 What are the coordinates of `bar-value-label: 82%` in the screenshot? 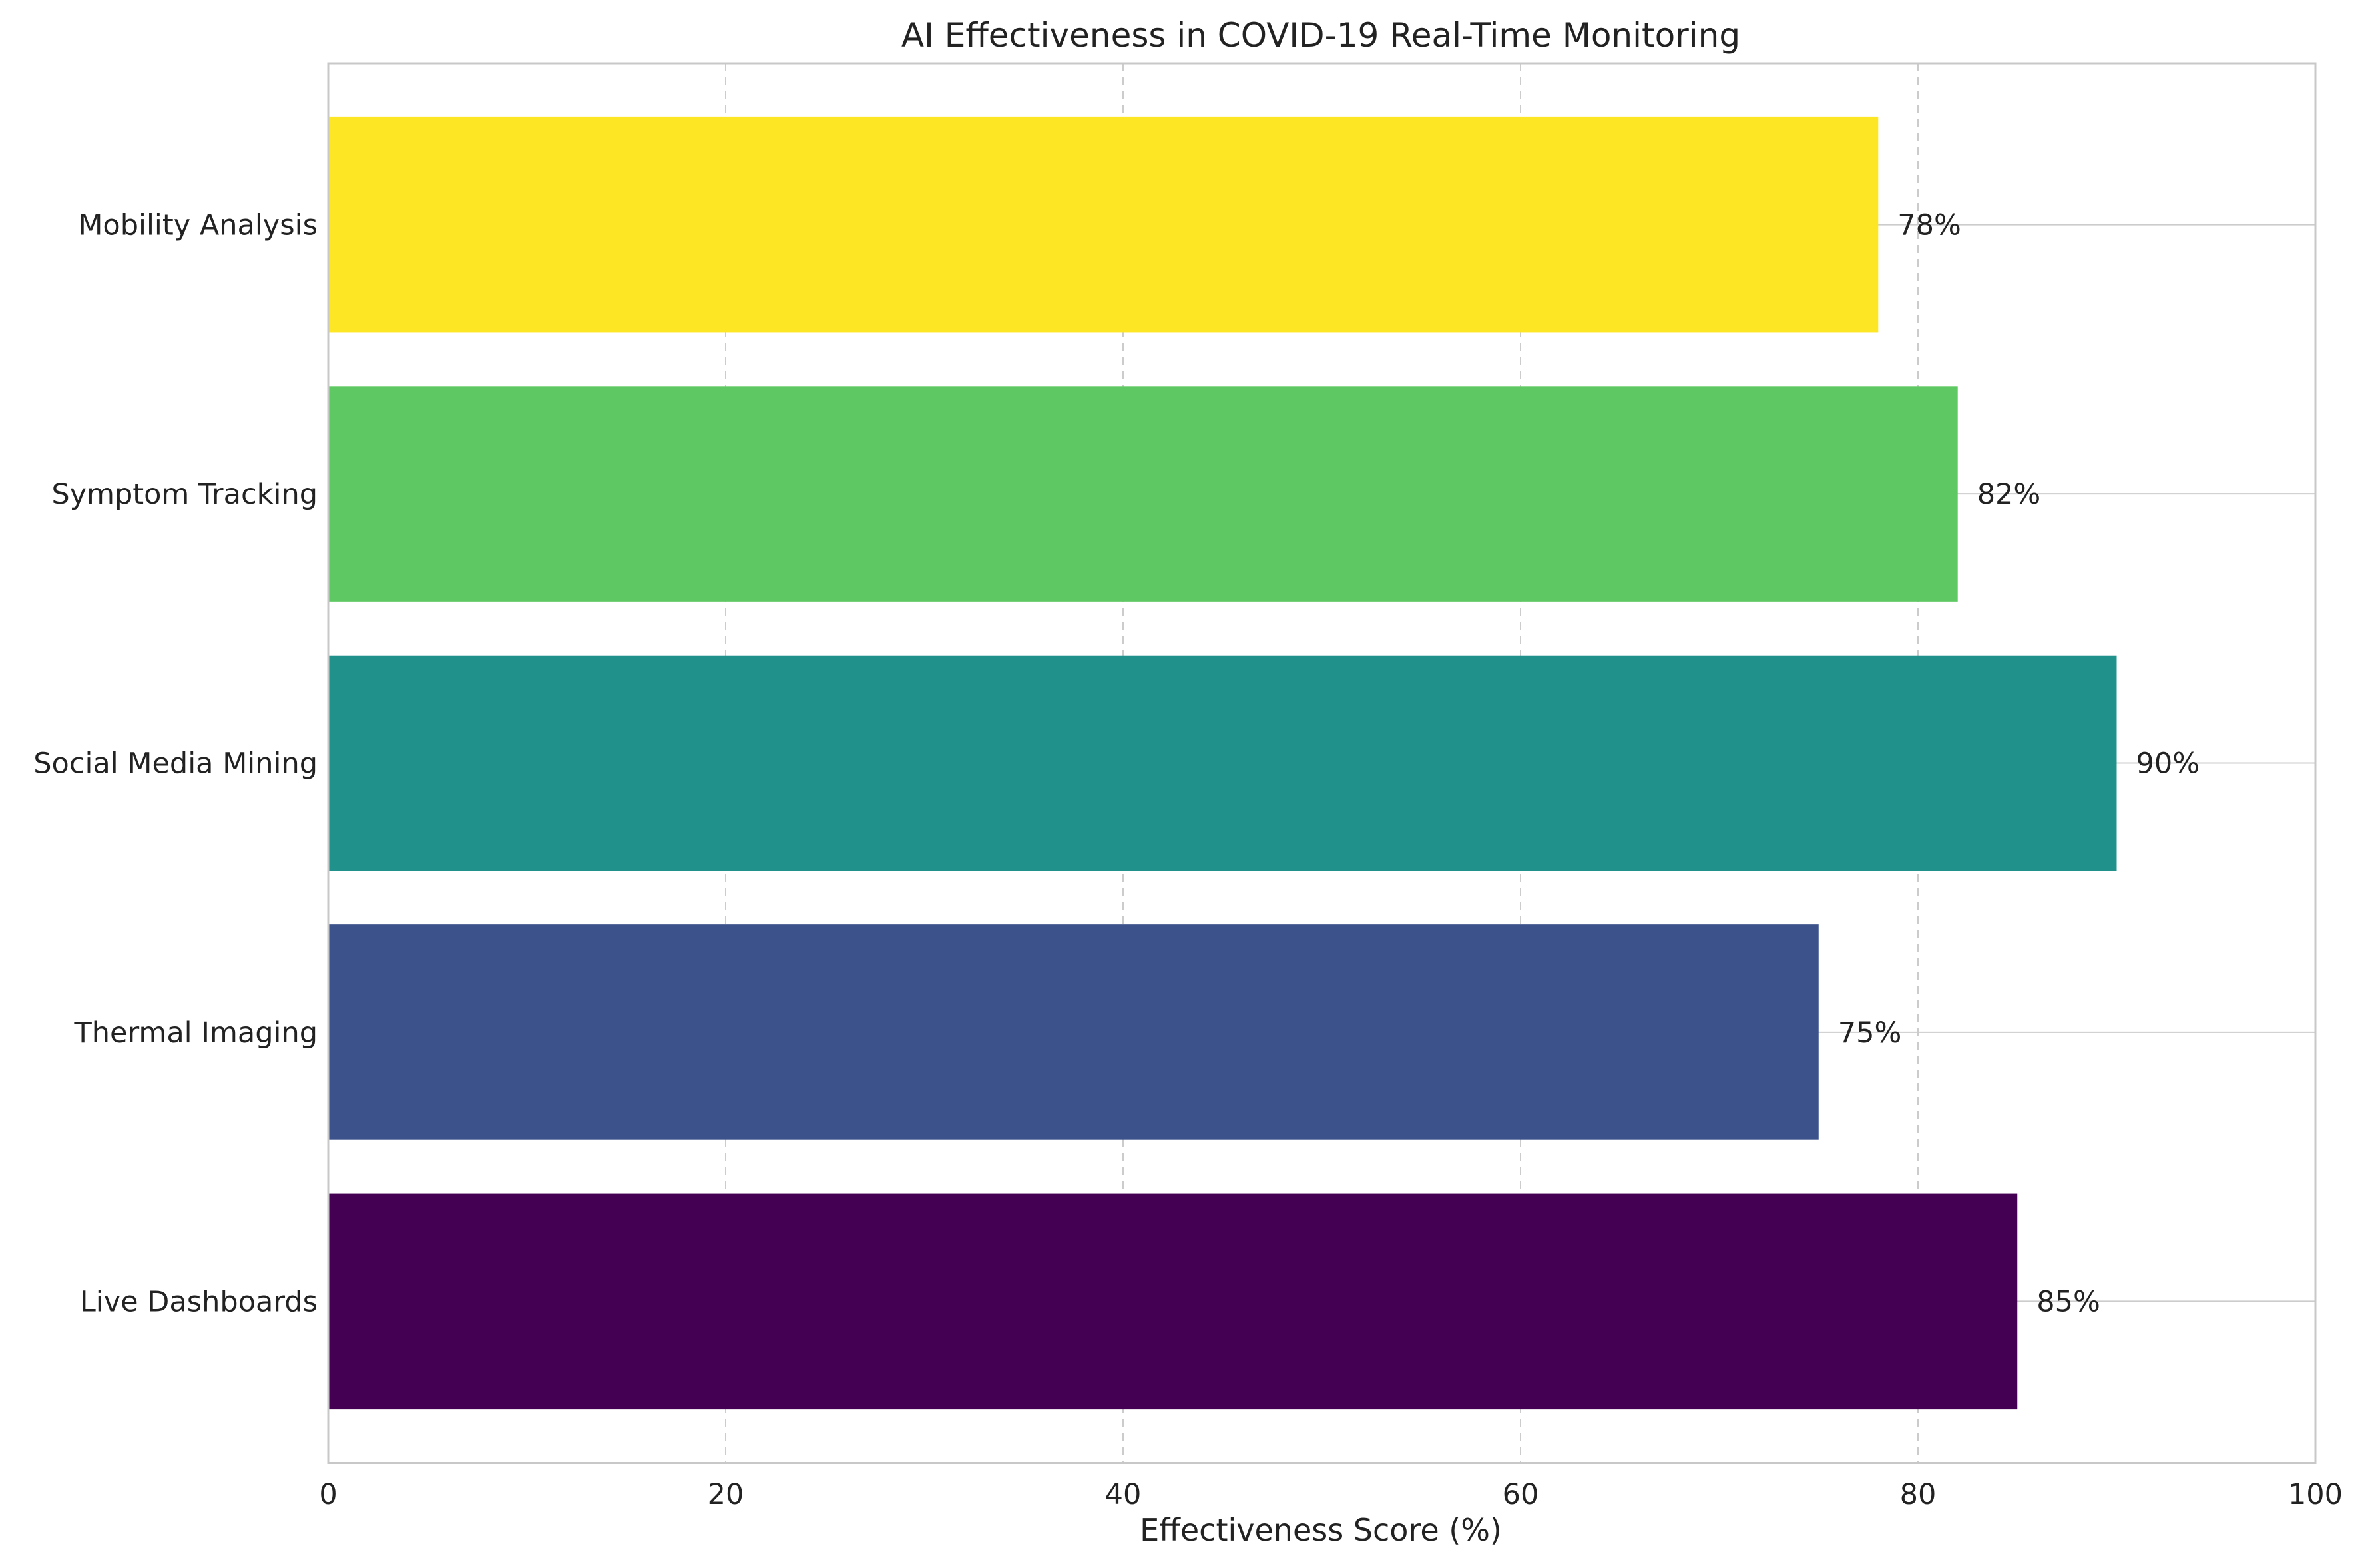 It's located at (2009, 494).